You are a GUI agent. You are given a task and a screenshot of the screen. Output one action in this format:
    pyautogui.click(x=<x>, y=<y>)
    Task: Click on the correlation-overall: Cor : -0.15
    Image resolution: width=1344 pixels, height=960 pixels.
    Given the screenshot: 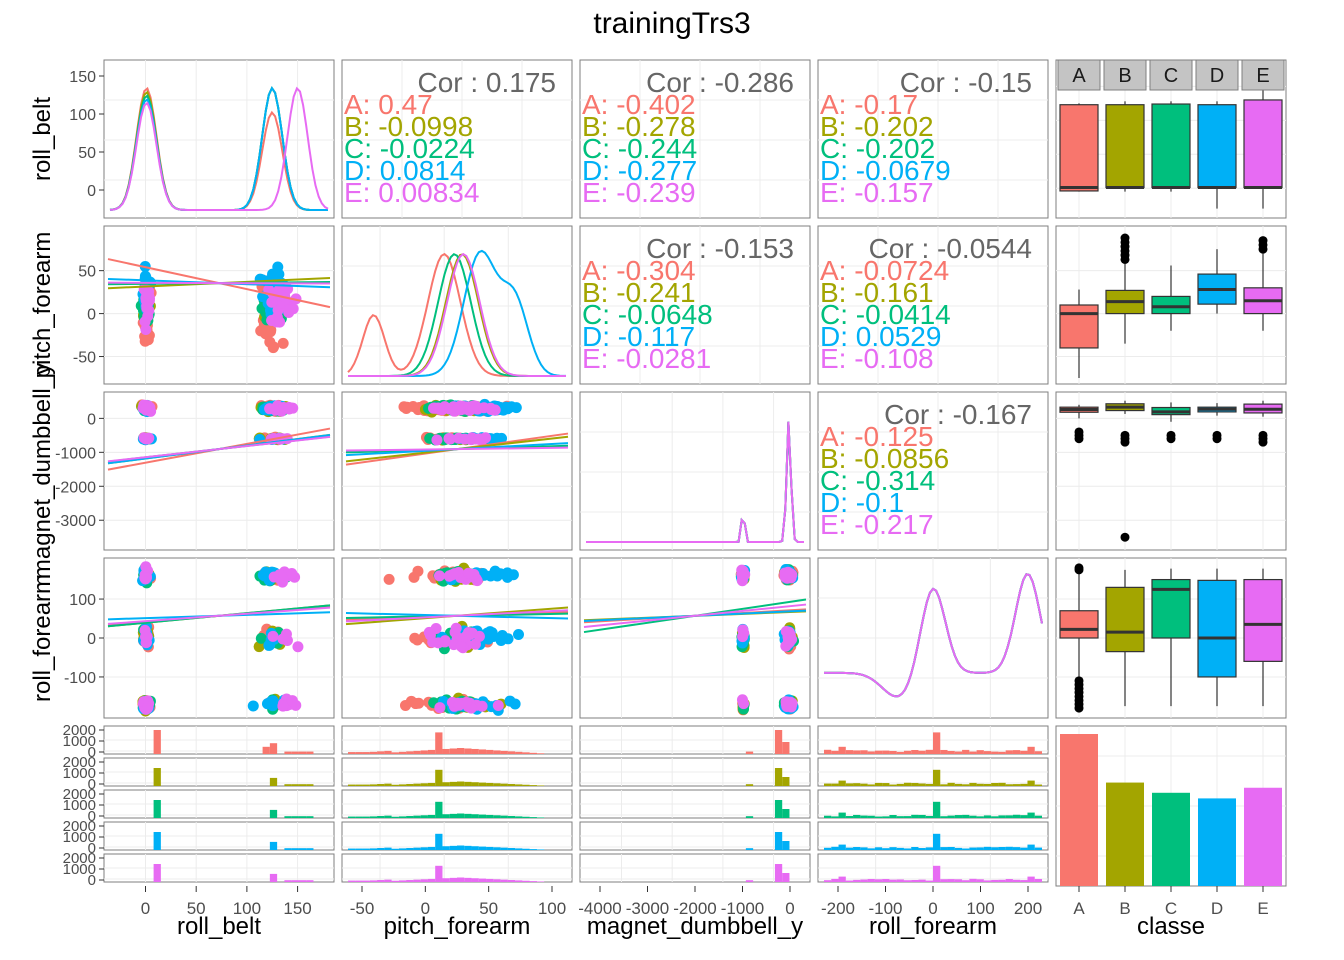 What is the action you would take?
    pyautogui.click(x=966, y=82)
    